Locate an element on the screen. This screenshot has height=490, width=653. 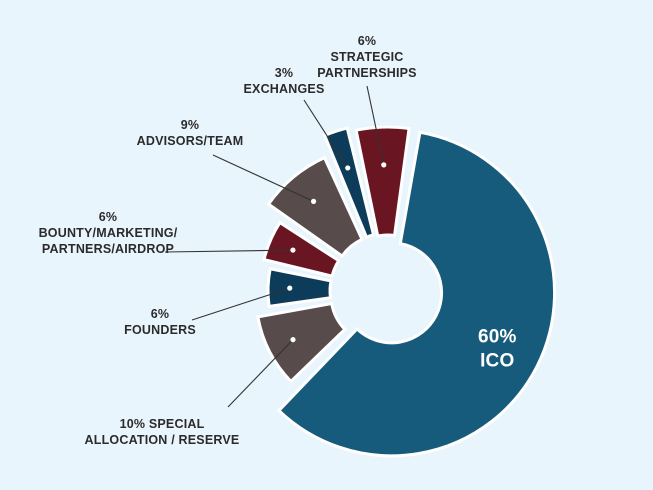
slice-label-value-bounty-marketing-partners-airdrop: 6% is located at coordinates (108, 217).